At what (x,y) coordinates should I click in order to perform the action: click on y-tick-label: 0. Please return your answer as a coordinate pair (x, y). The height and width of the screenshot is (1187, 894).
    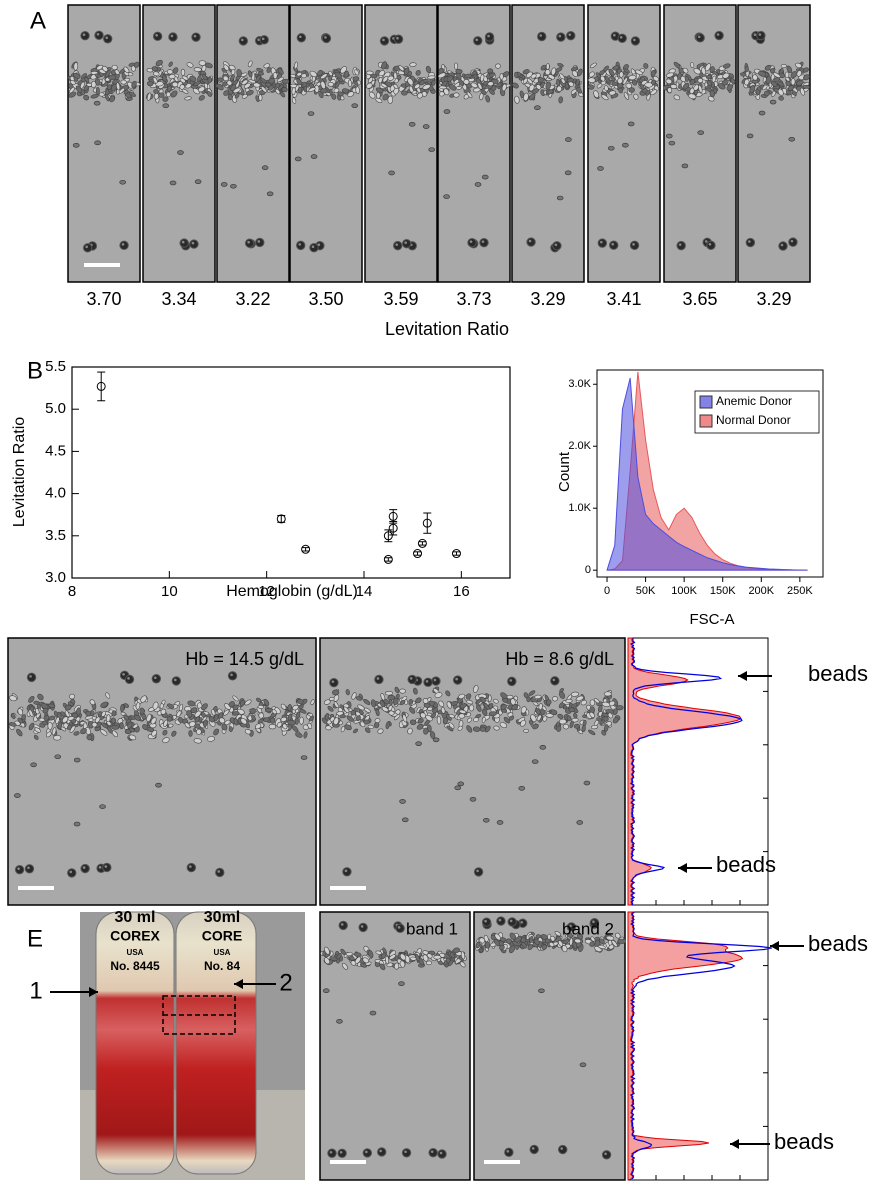
    Looking at the image, I should click on (588, 570).